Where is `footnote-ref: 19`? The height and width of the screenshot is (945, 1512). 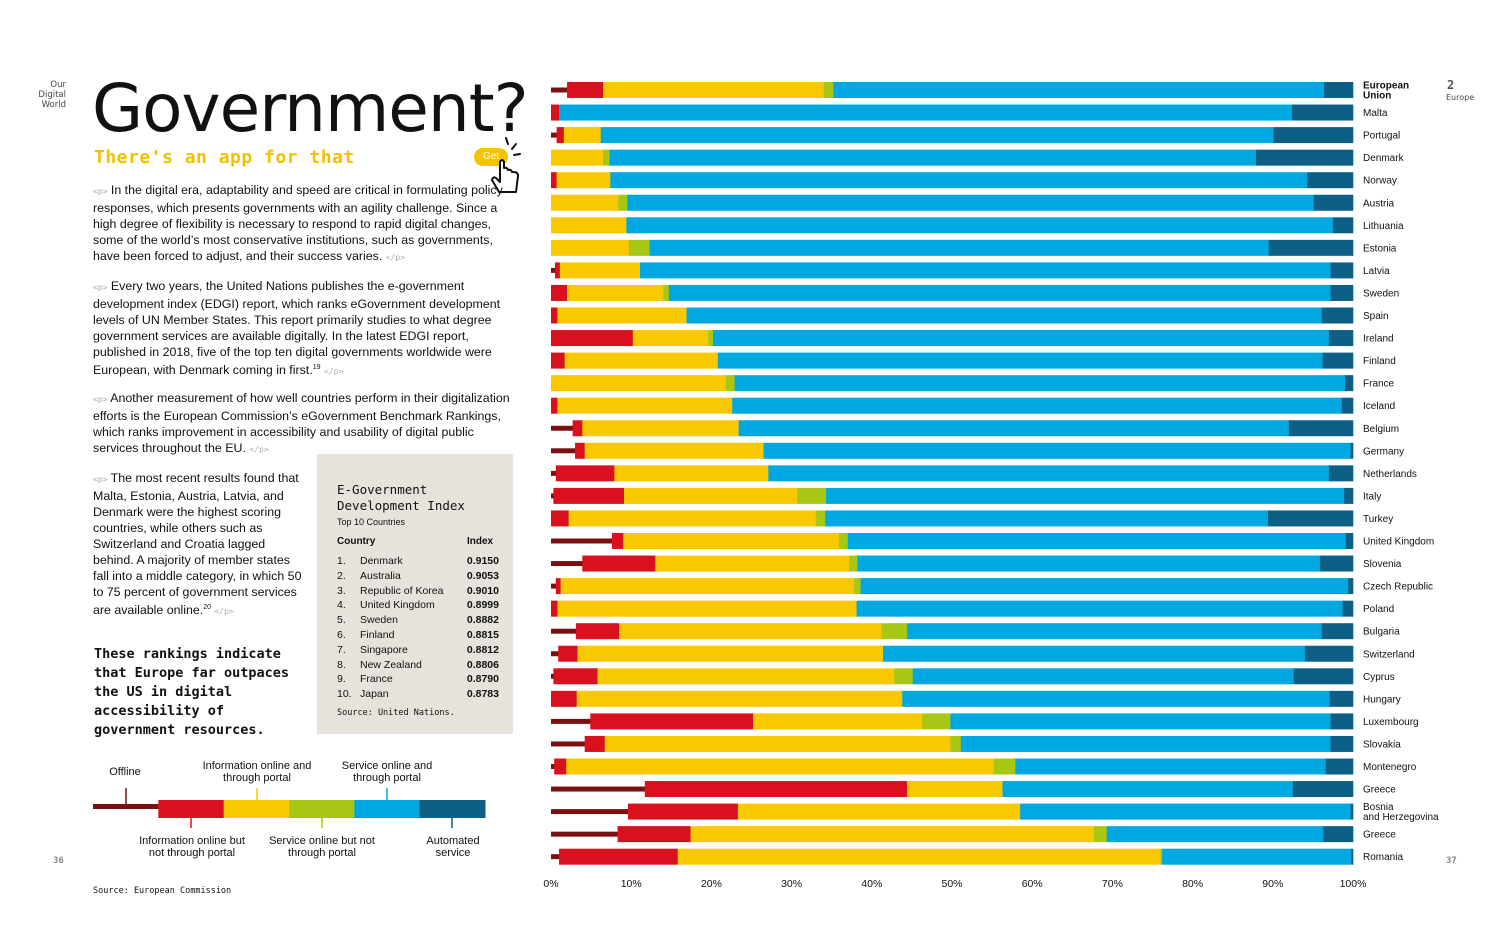
footnote-ref: 19 is located at coordinates (316, 367).